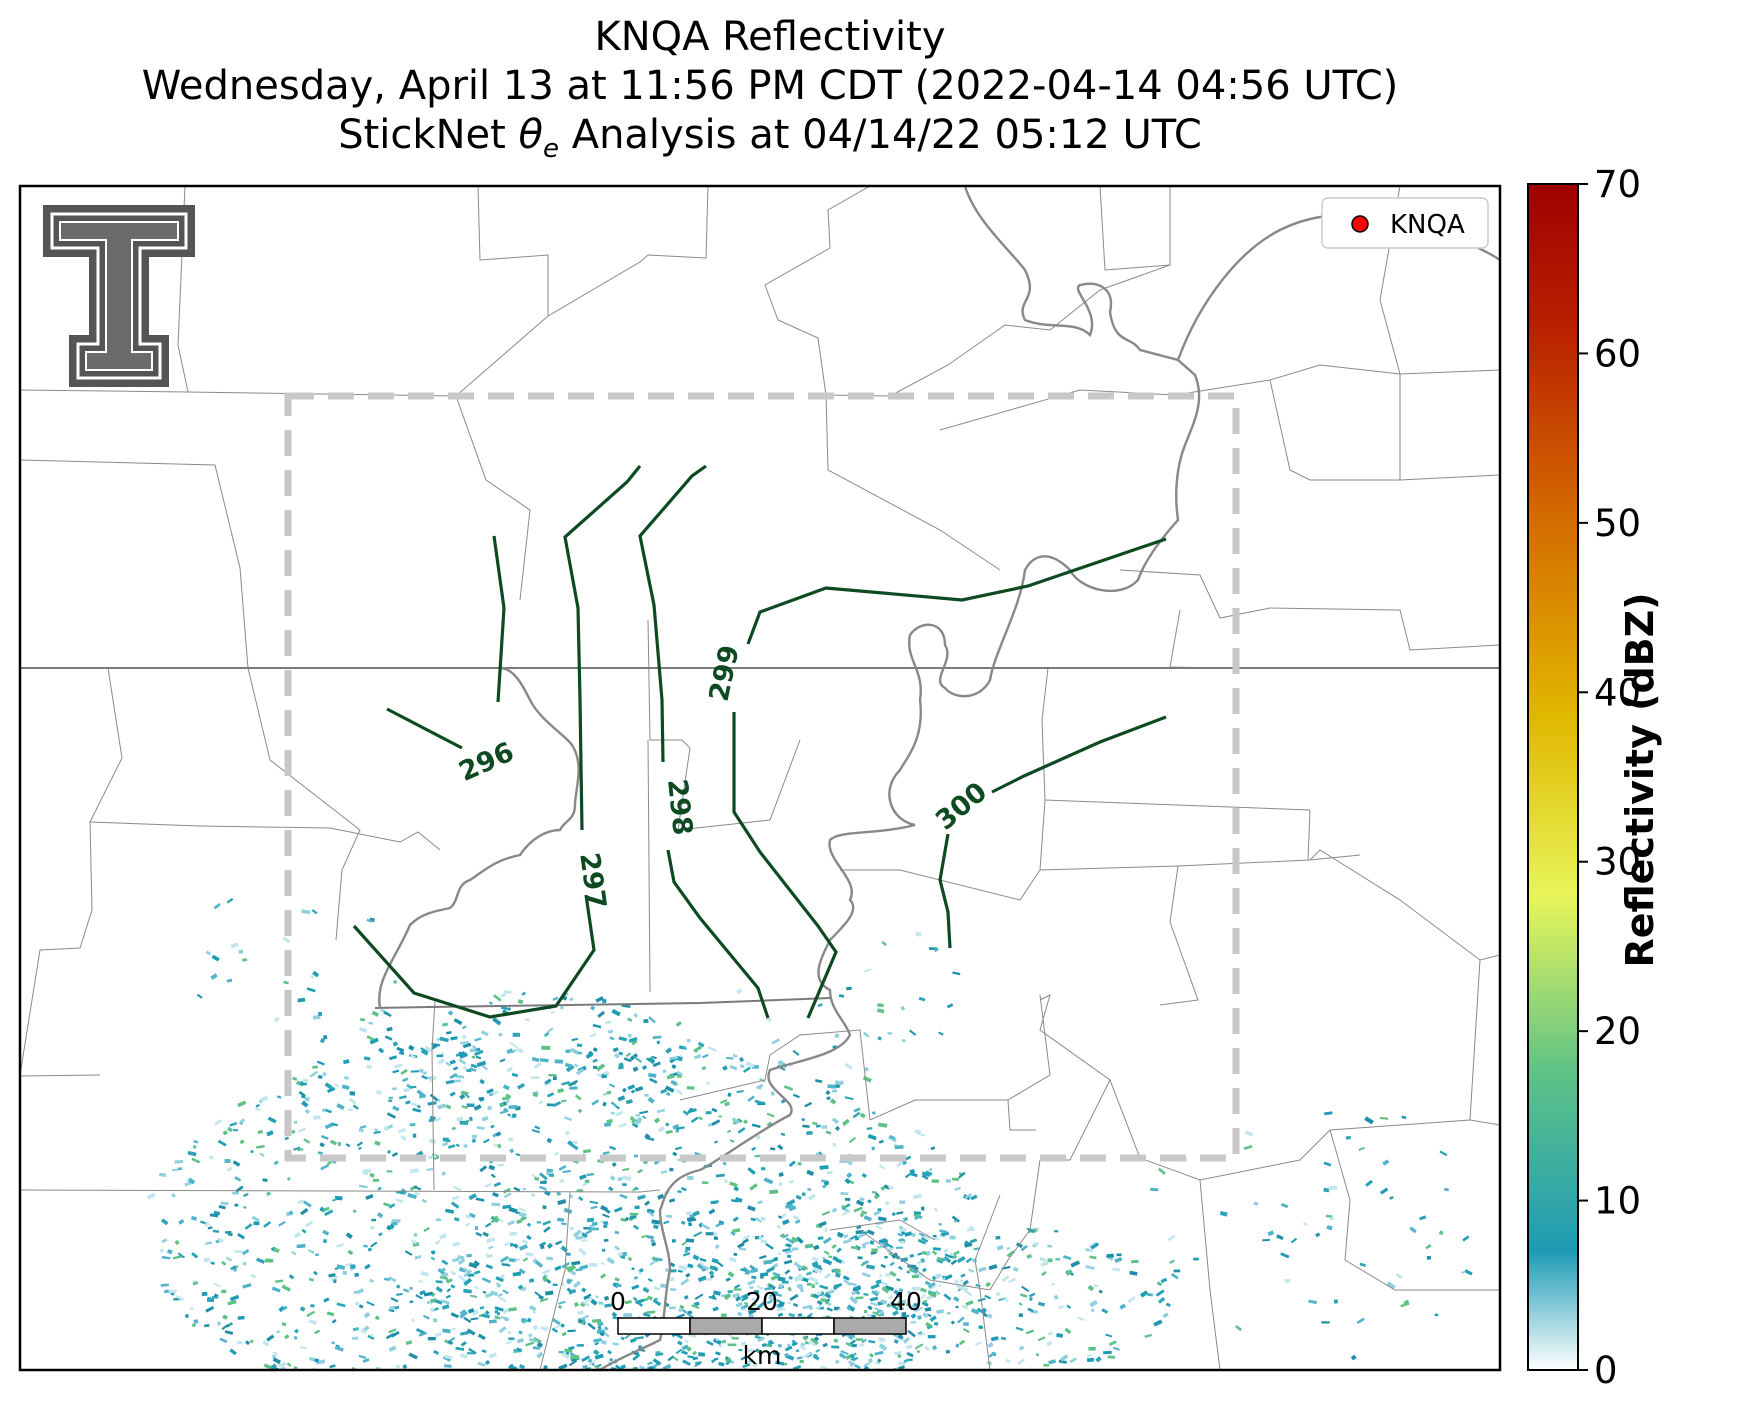 The height and width of the screenshot is (1411, 1738). What do you see at coordinates (1617, 862) in the screenshot?
I see `colorbar-tick-label: 30` at bounding box center [1617, 862].